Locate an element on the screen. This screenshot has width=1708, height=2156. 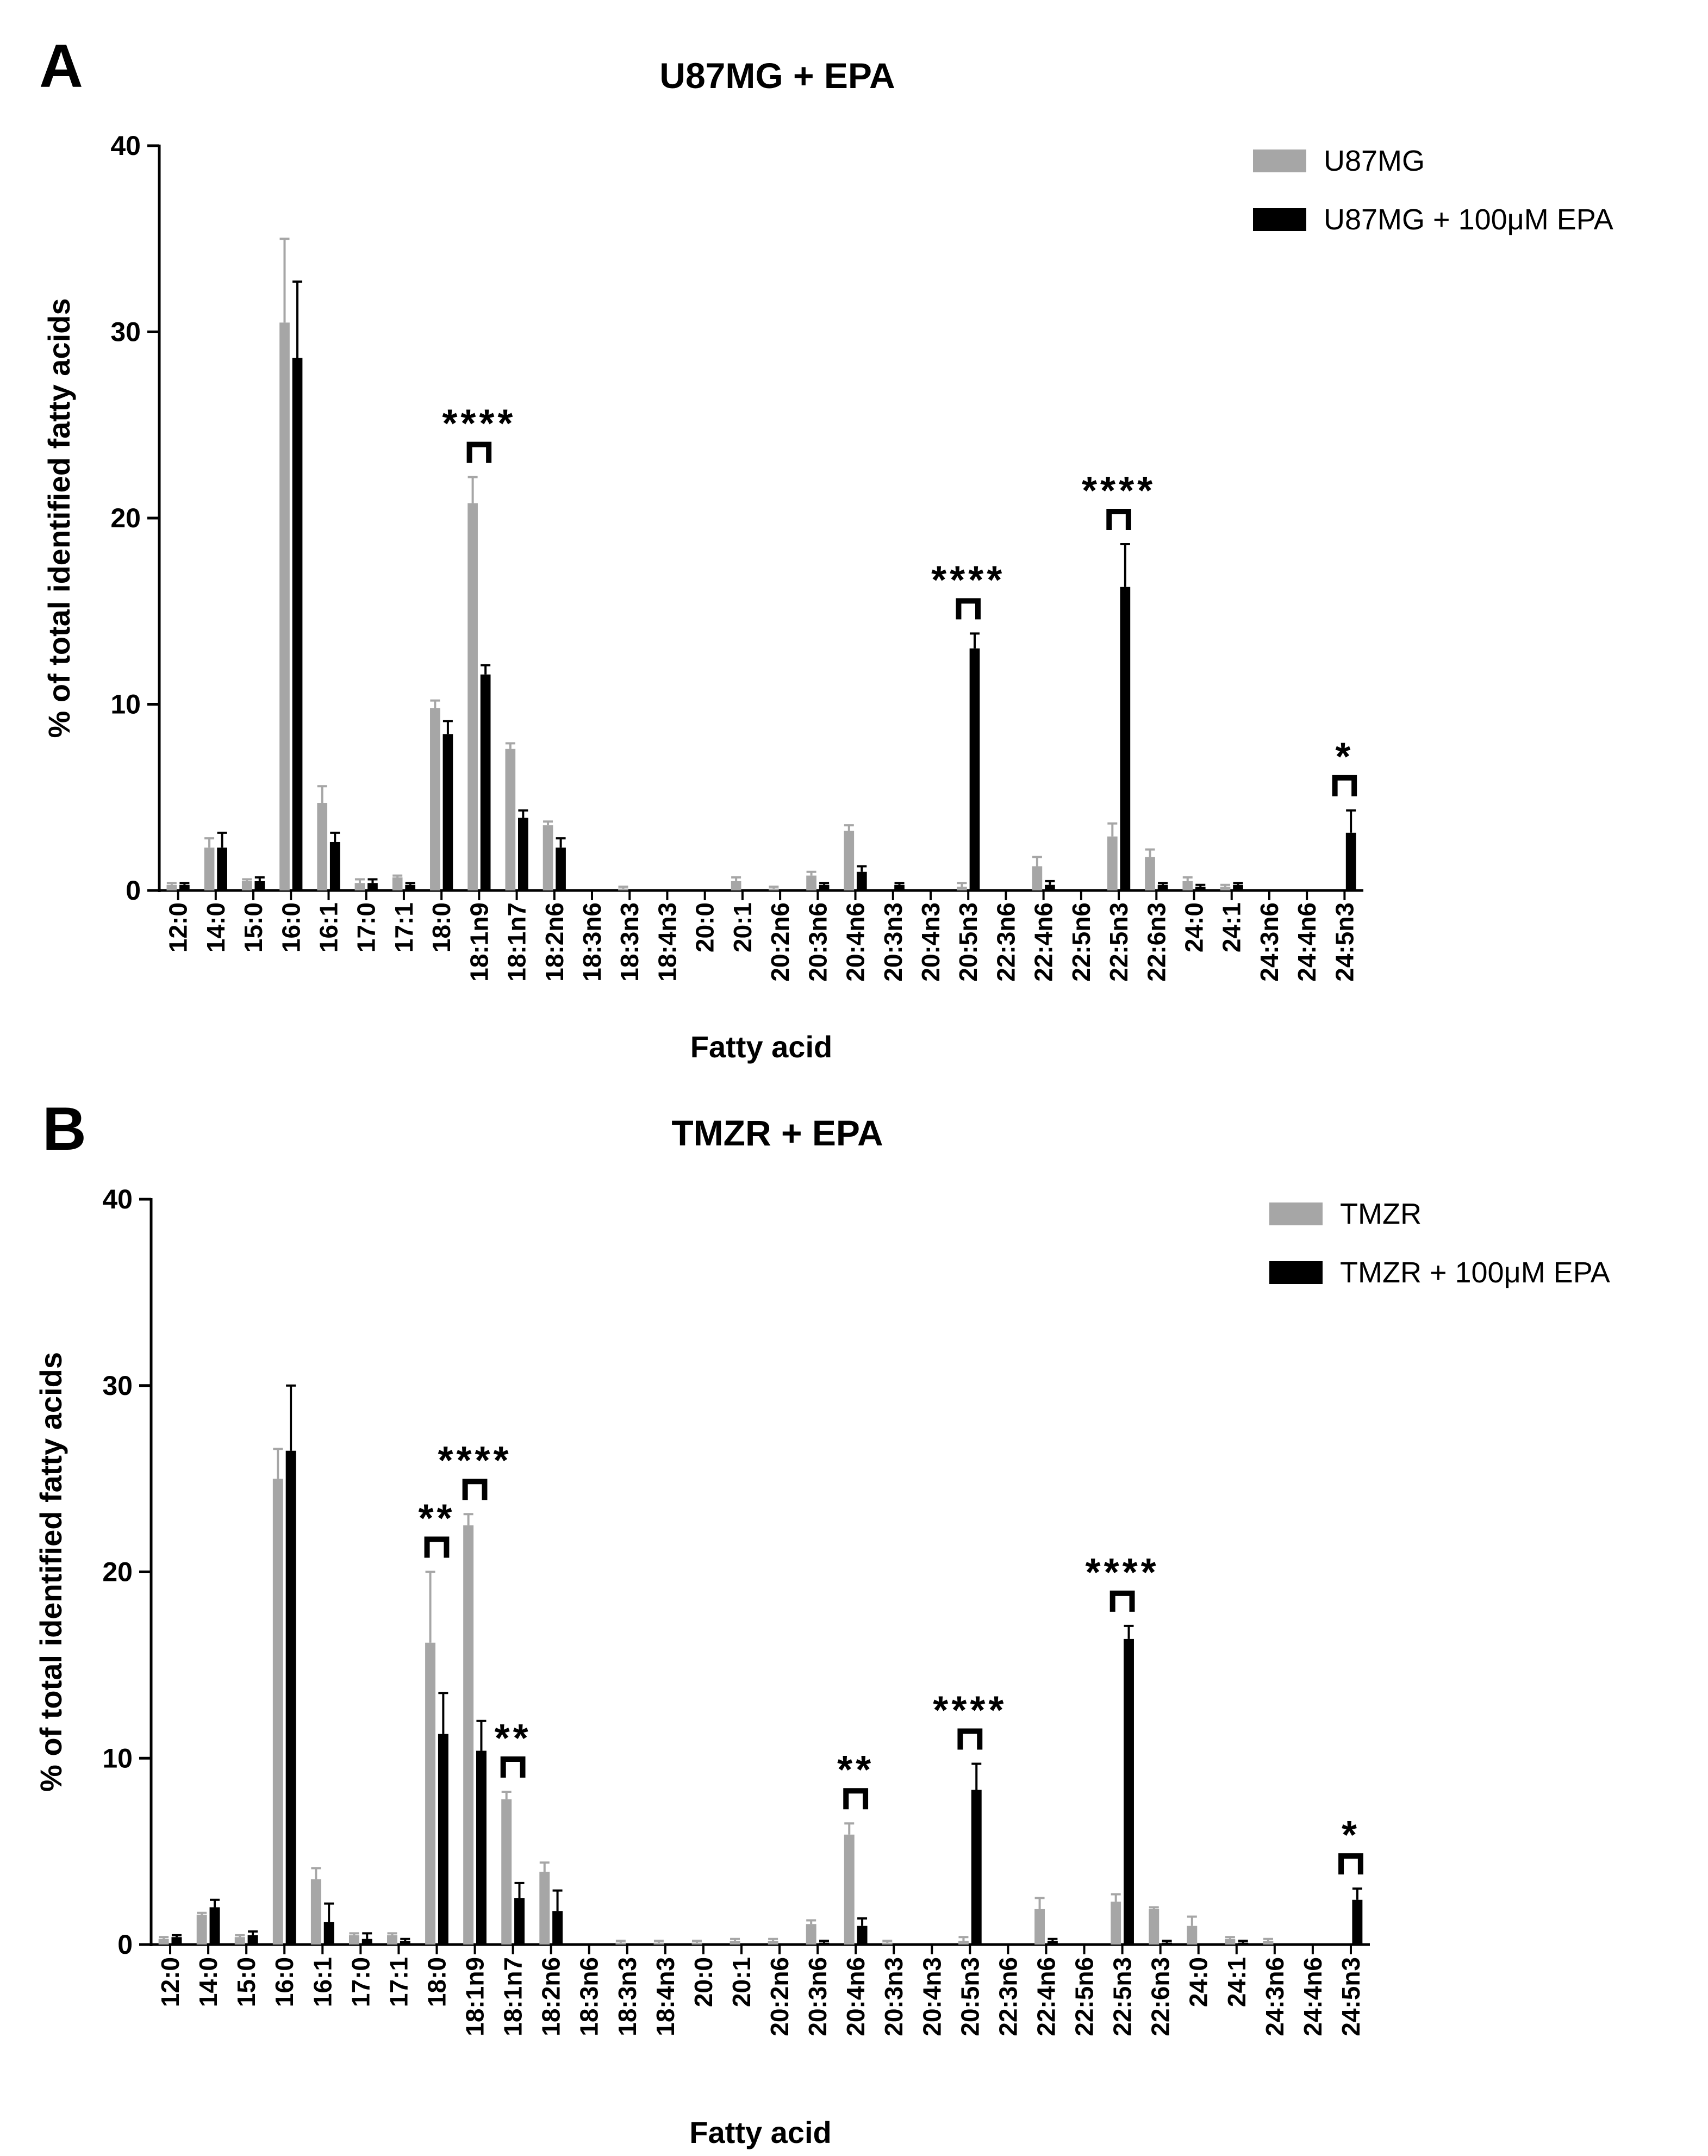
panel-a-letter: A is located at coordinates (61, 66).